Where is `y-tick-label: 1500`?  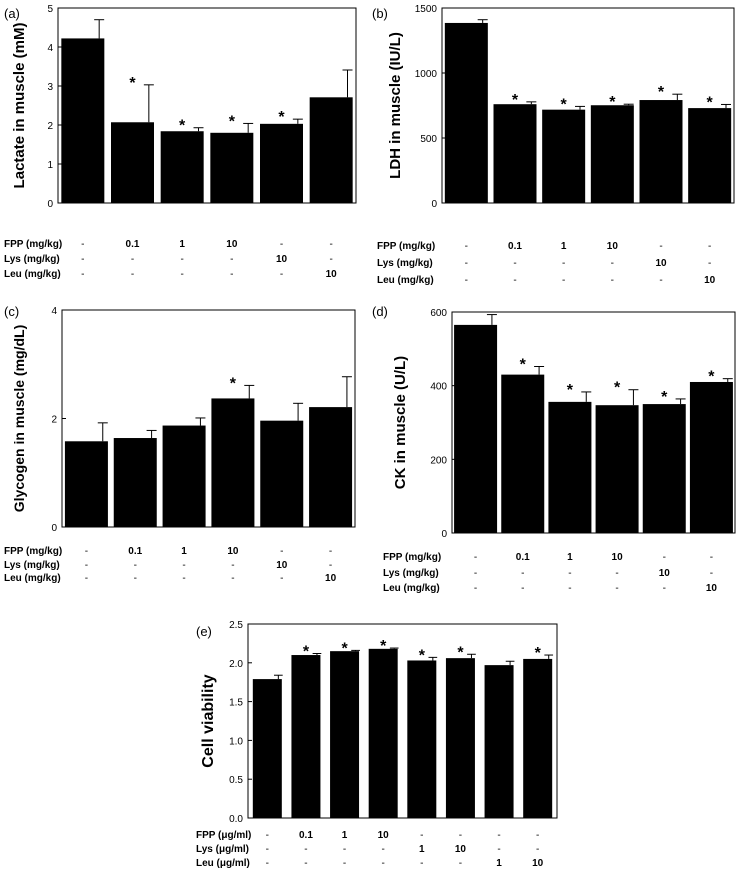
y-tick-label: 1500 is located at coordinates (426, 9).